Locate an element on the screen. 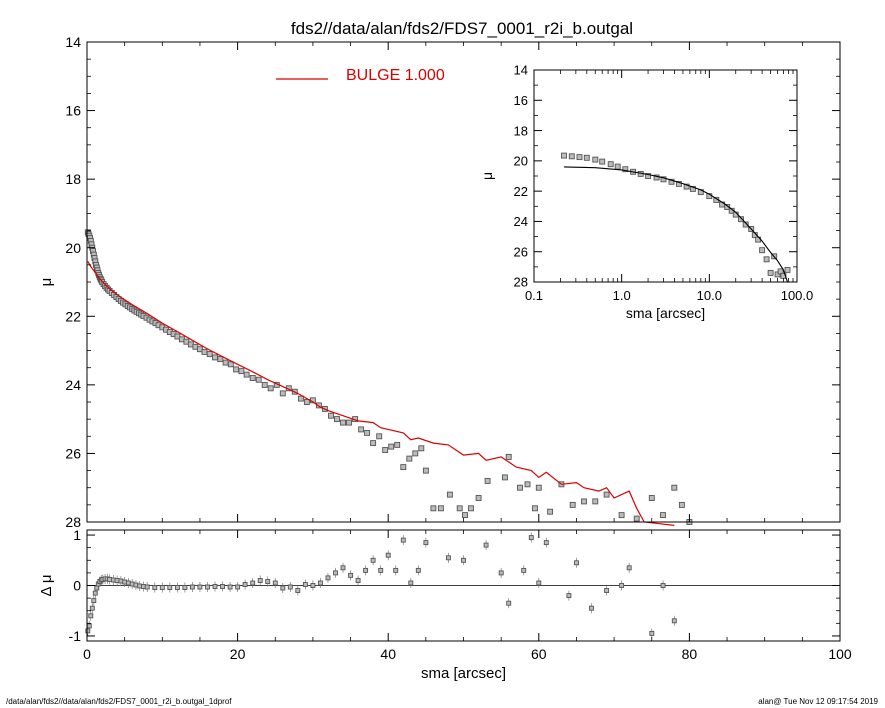 The width and height of the screenshot is (885, 708). residual-x-tick-label: 100 is located at coordinates (840, 654).